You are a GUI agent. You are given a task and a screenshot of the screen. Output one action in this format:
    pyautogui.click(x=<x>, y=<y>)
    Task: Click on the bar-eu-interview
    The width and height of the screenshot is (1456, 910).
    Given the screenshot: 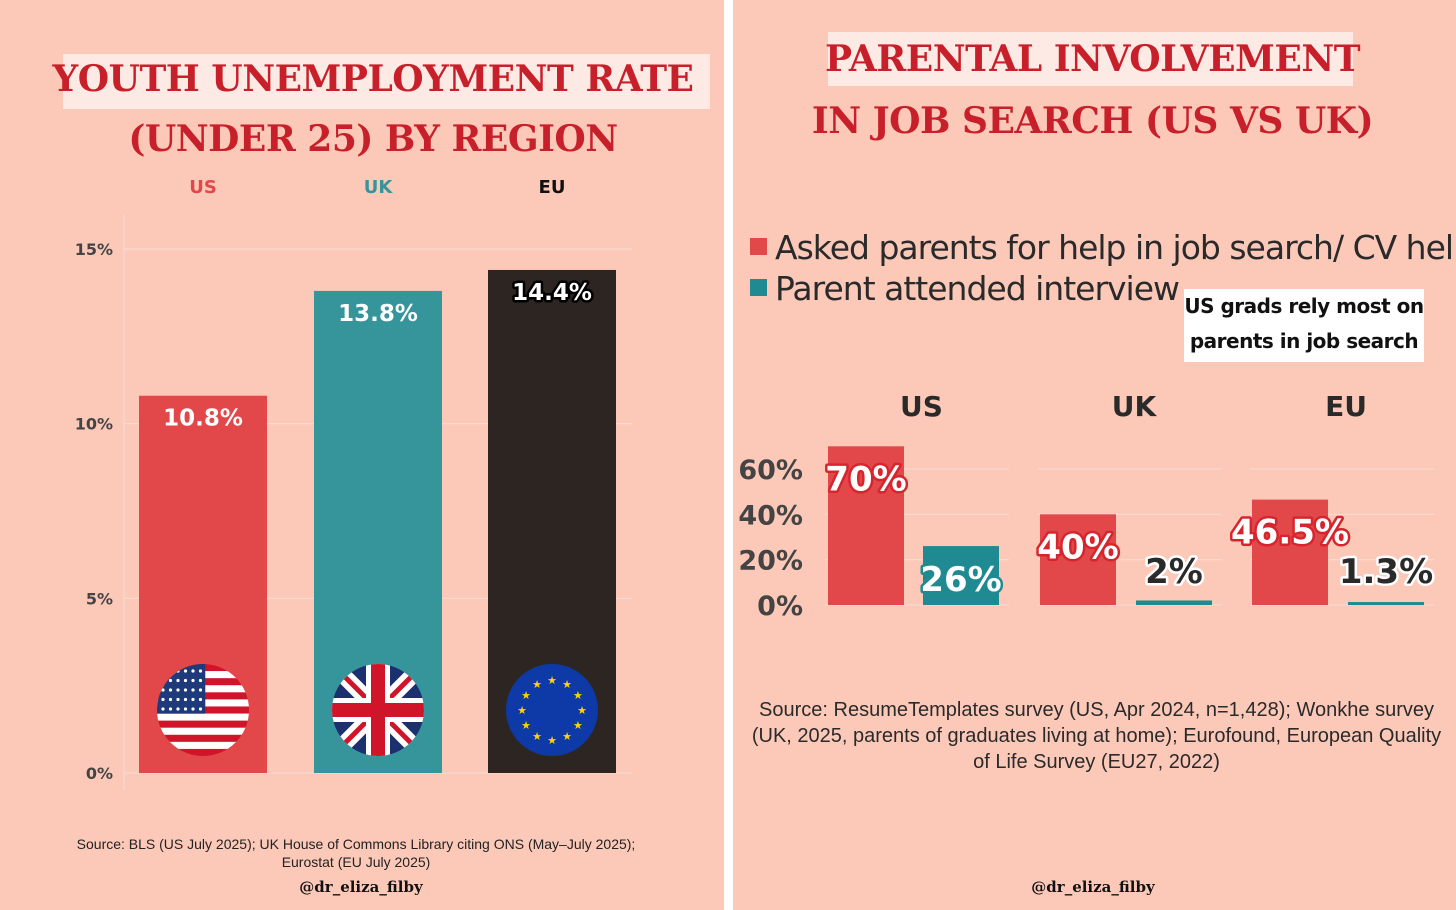 What is the action you would take?
    pyautogui.click(x=1386, y=604)
    